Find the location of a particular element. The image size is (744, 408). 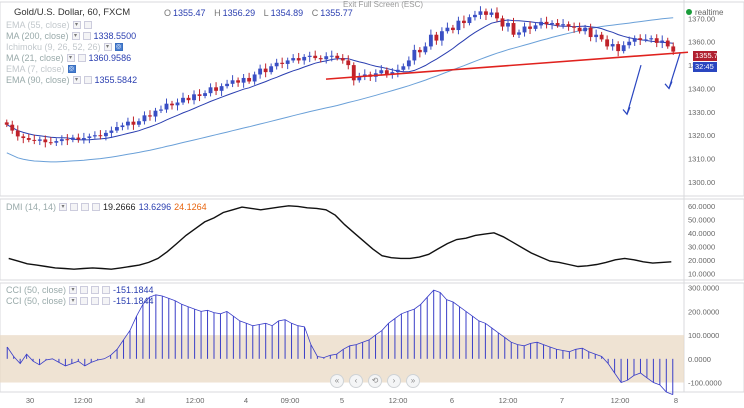

dmi-axis-label: 60.0000 is located at coordinates (701, 206).